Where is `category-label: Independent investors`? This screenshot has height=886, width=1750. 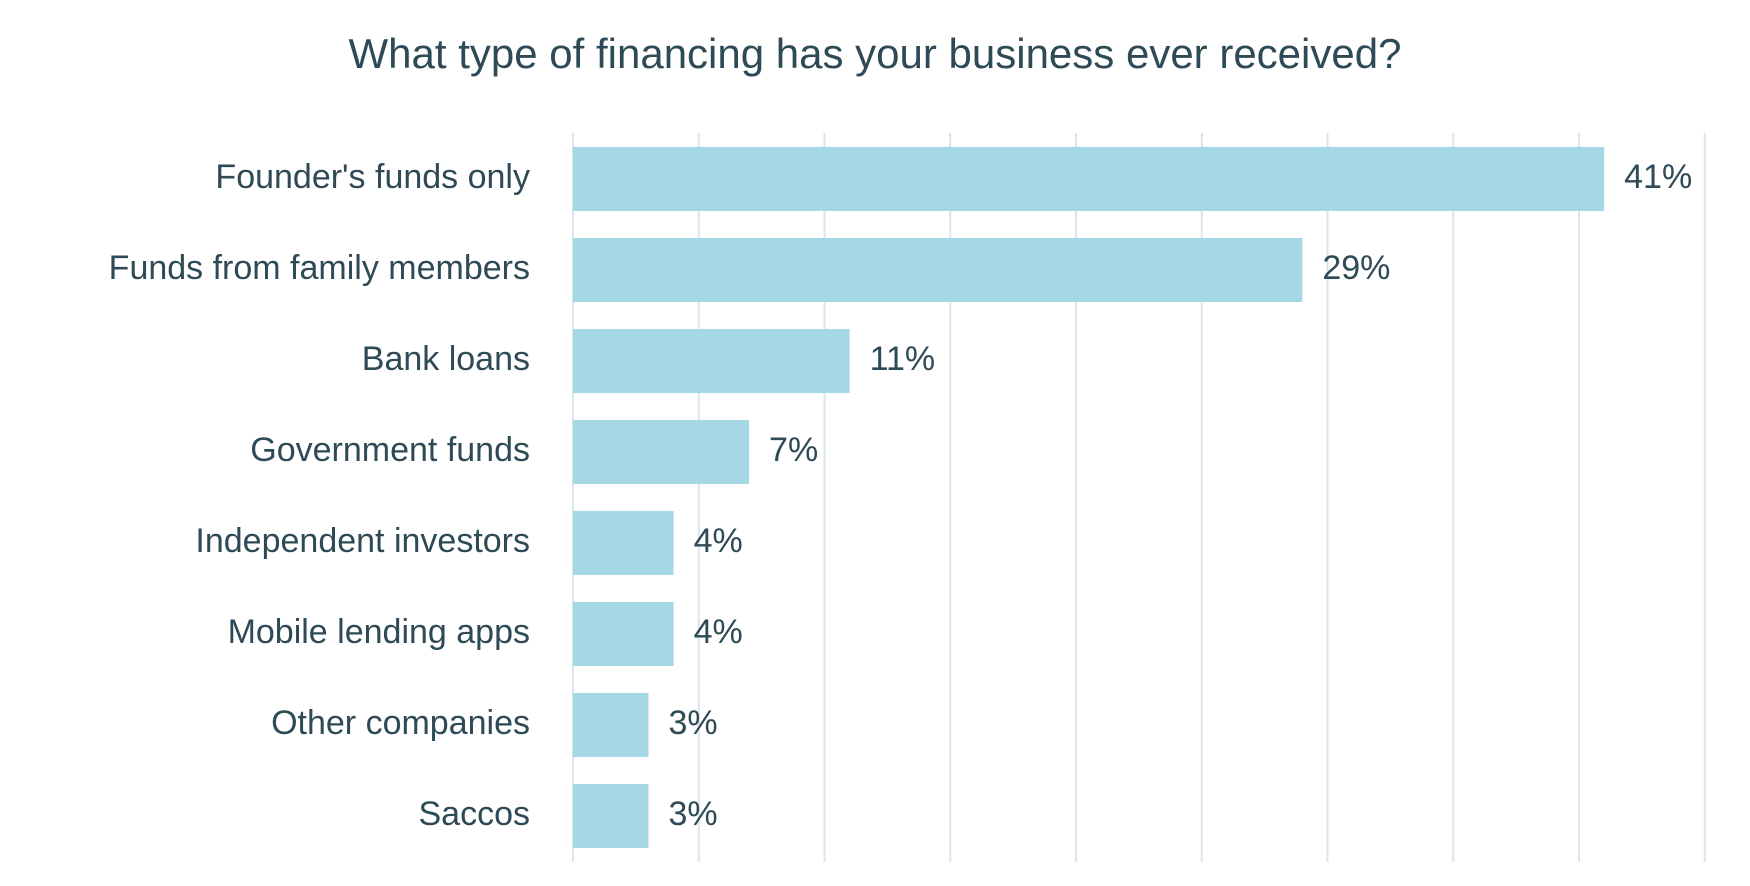 category-label: Independent investors is located at coordinates (362, 541).